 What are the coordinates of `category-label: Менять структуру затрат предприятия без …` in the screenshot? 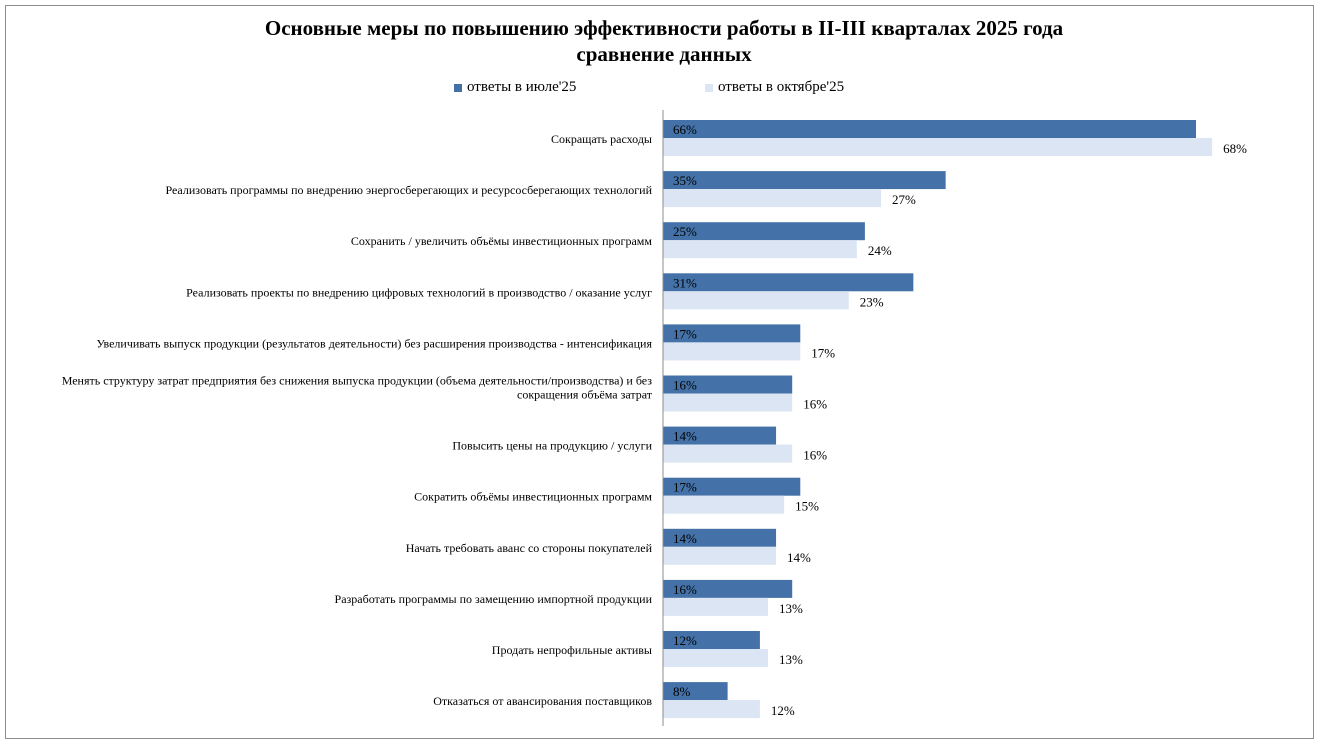 It's located at (357, 381).